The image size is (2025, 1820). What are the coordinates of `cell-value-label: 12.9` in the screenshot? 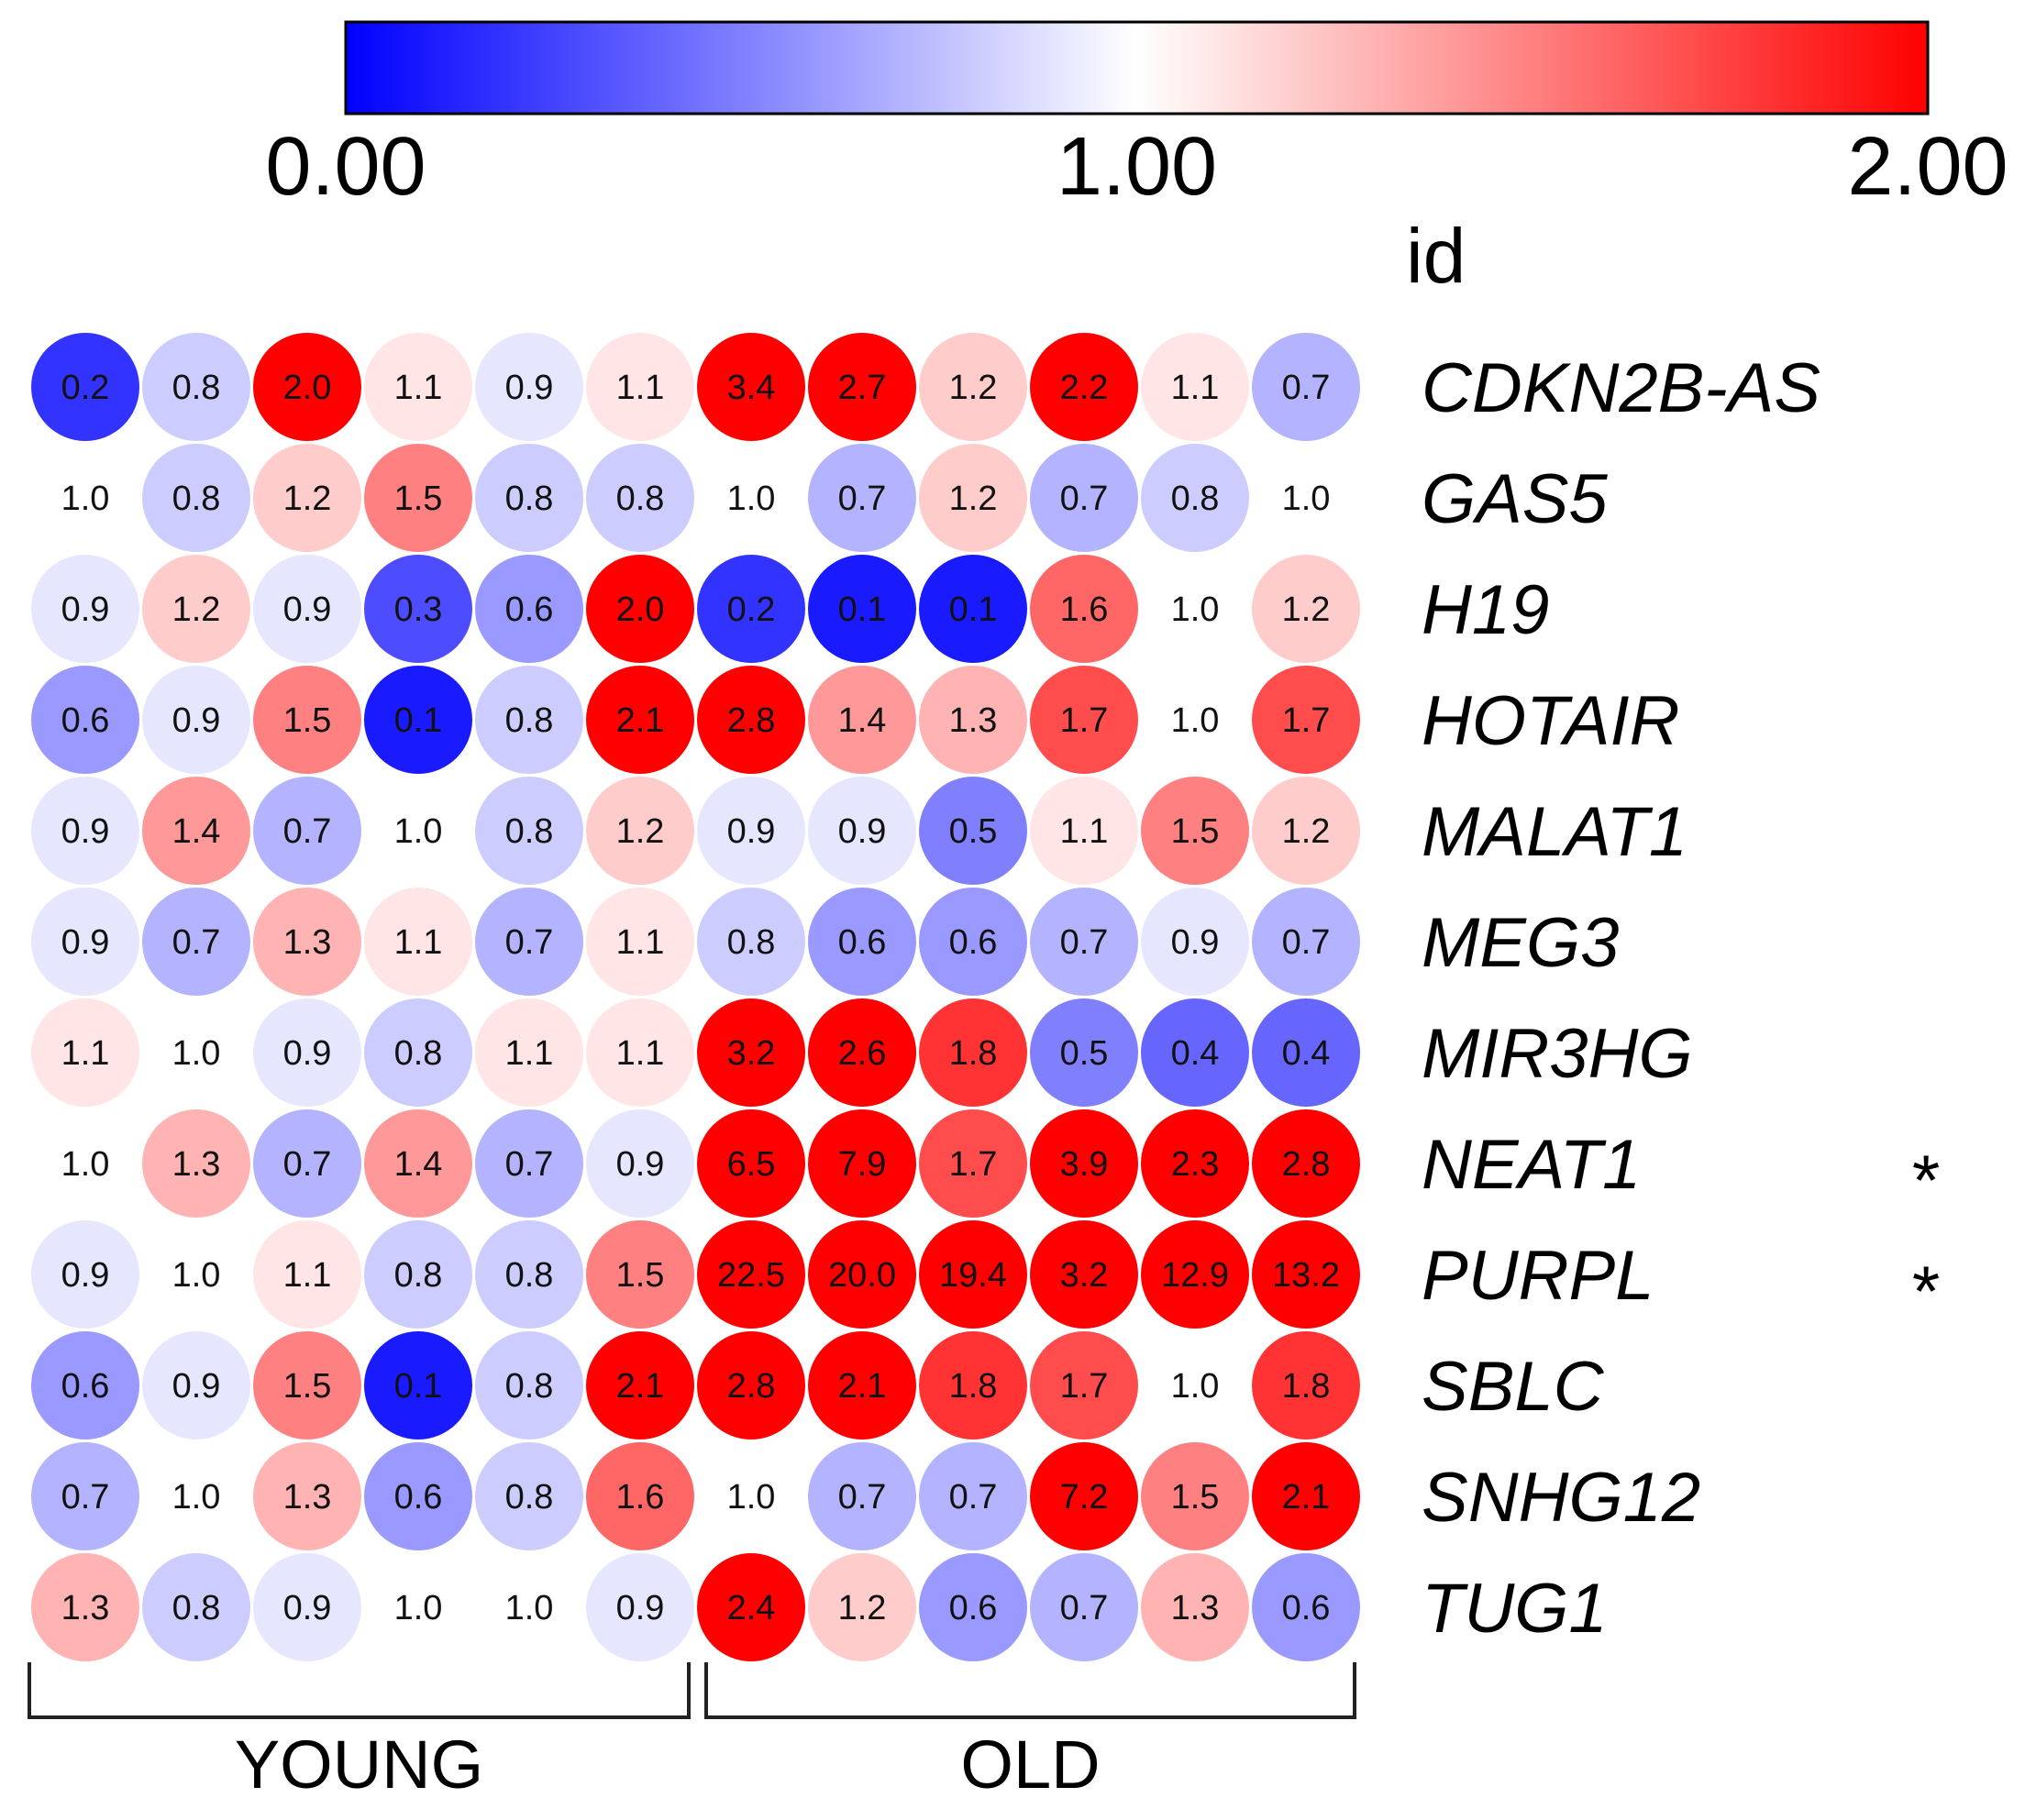 It's located at (1195, 1275).